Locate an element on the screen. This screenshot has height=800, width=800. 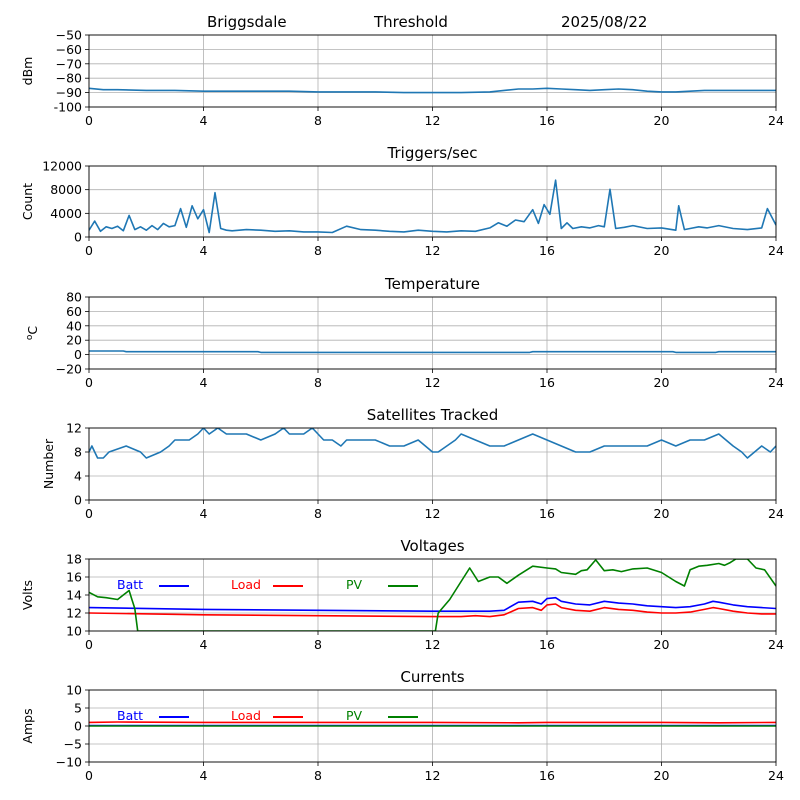
currents-legend-load-label: Load is located at coordinates (246, 715).